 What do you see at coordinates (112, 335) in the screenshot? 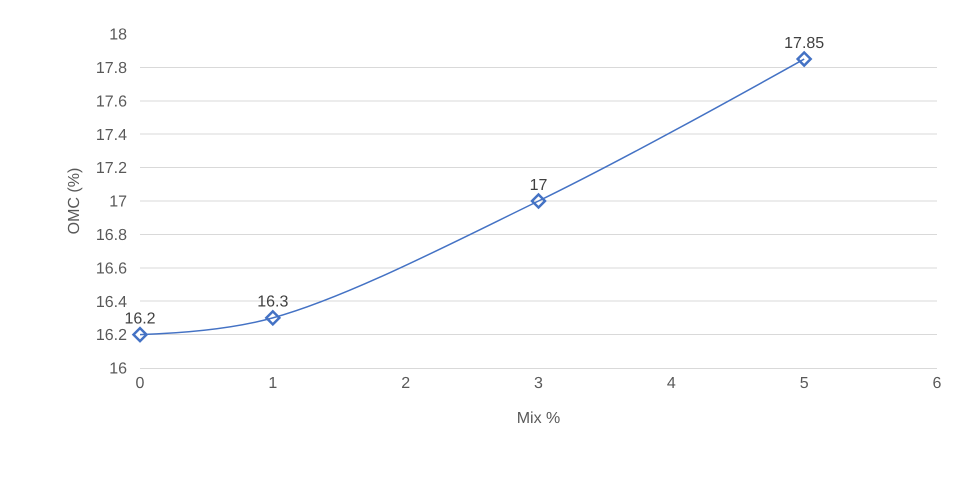
I see `y-tick-label: 16.2` at bounding box center [112, 335].